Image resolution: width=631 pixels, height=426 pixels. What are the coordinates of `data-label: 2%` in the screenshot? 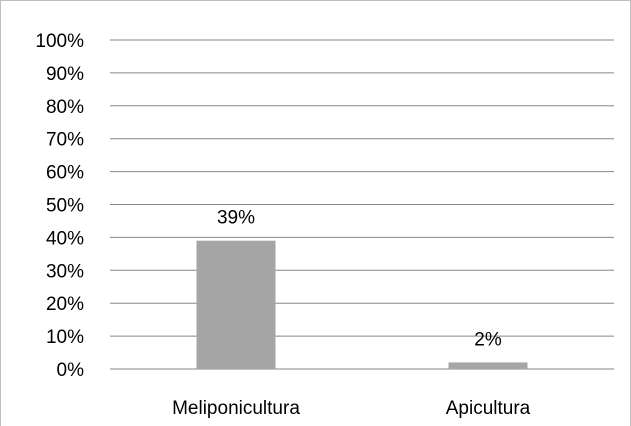 It's located at (488, 339).